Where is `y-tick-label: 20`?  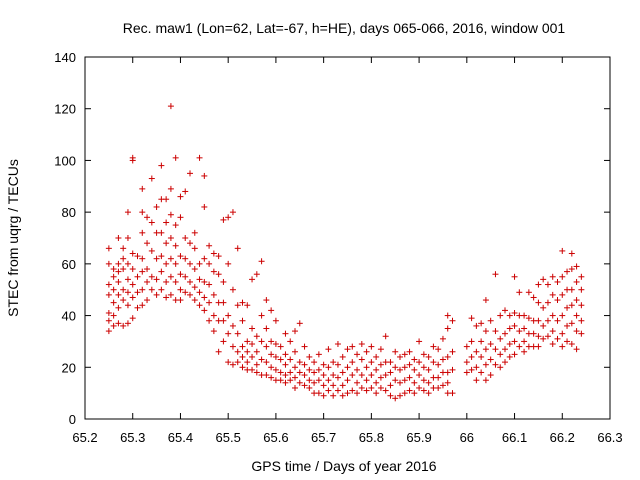 y-tick-label: 20 is located at coordinates (69, 367).